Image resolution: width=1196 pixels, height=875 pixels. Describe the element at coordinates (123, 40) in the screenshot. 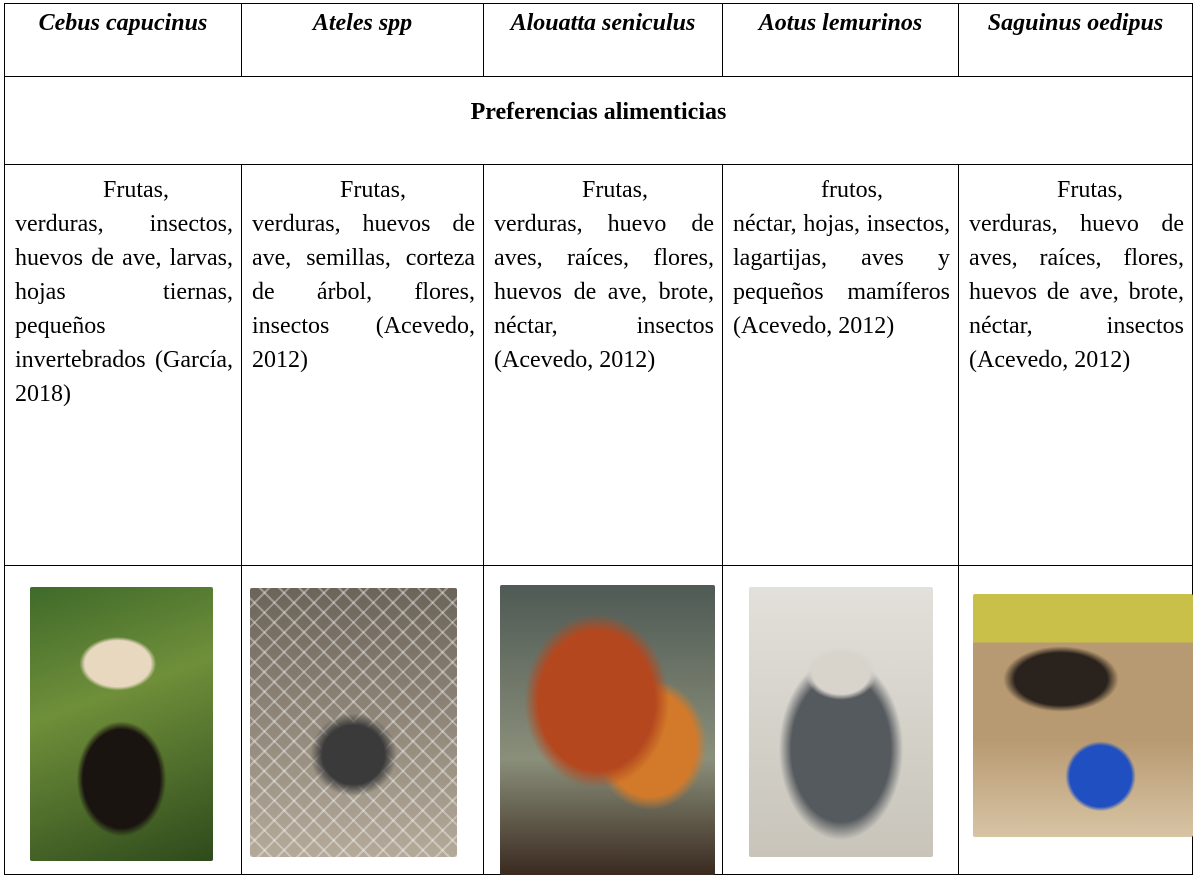

I see `species-name: Cebus capucinus` at that location.